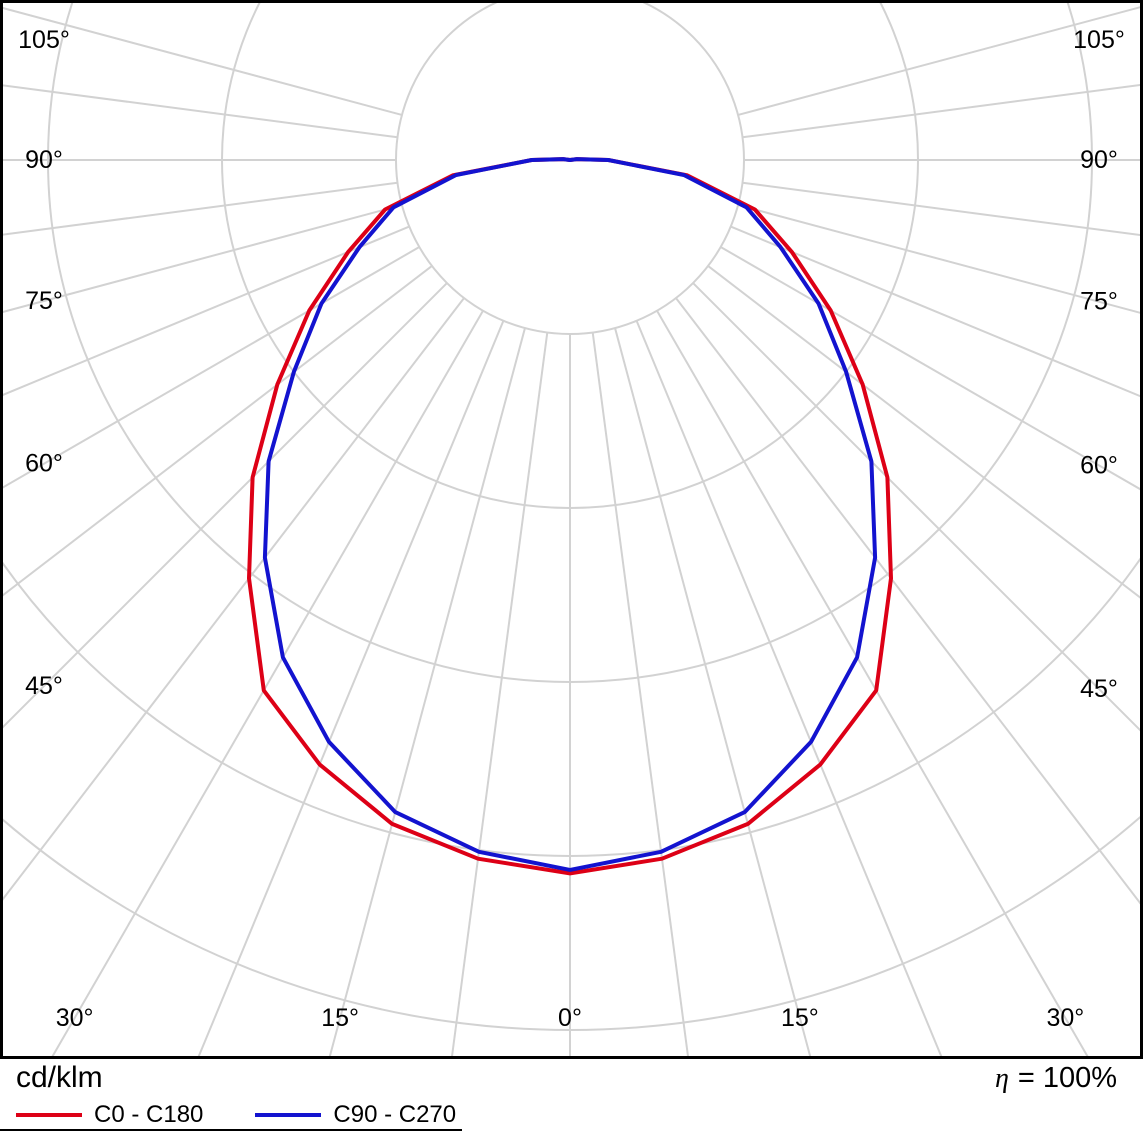 The image size is (1143, 1143). What do you see at coordinates (571, 1078) in the screenshot?
I see `footer-row: cd/klm η = 100%` at bounding box center [571, 1078].